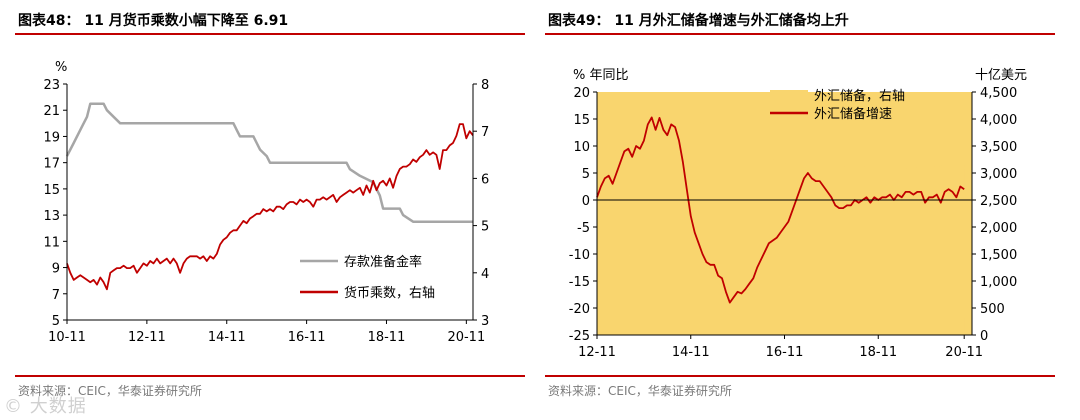  Describe the element at coordinates (1001, 75) in the screenshot. I see `right-axis-title: 十亿美元` at that location.